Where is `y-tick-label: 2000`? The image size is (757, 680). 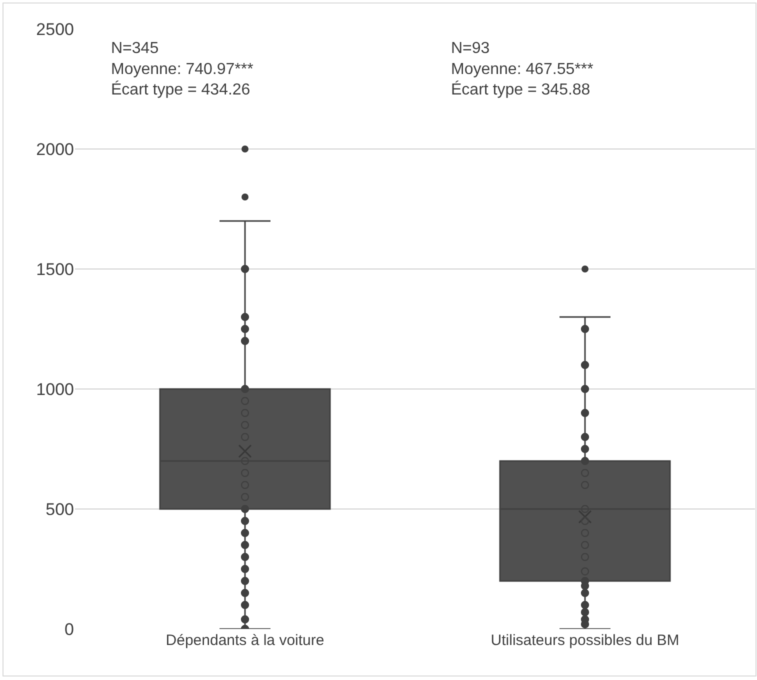 y-tick-label: 2000 is located at coordinates (55, 149).